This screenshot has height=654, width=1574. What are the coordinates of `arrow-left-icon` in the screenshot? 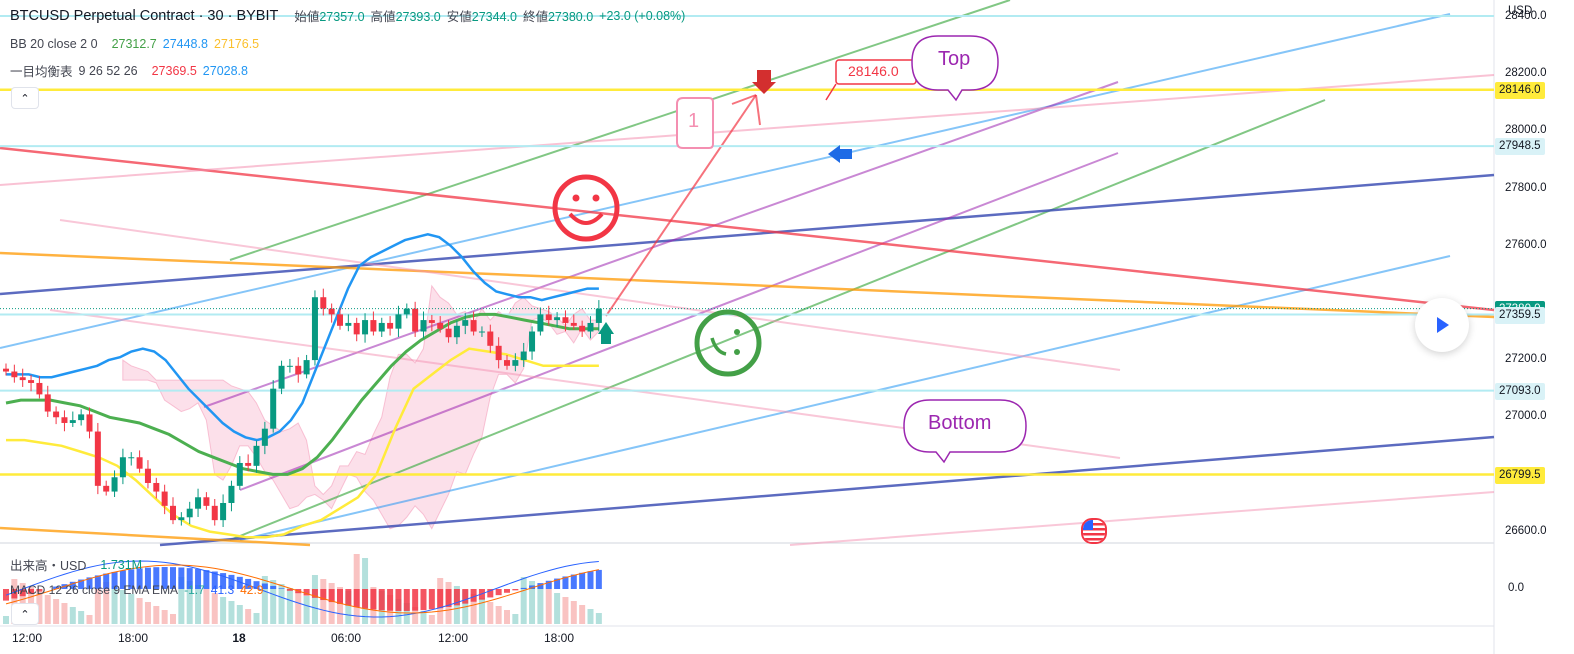 It's located at (840, 154).